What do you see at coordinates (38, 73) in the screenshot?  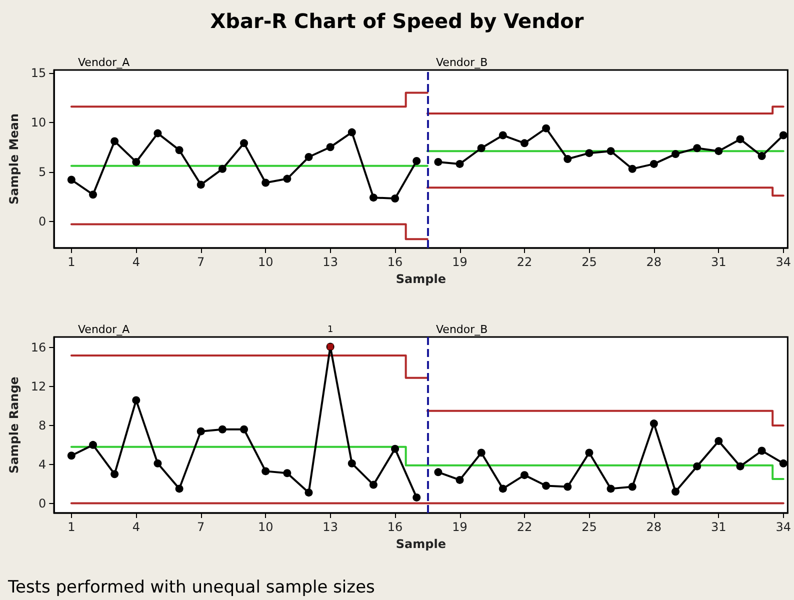 I see `y-tick-label: 15` at bounding box center [38, 73].